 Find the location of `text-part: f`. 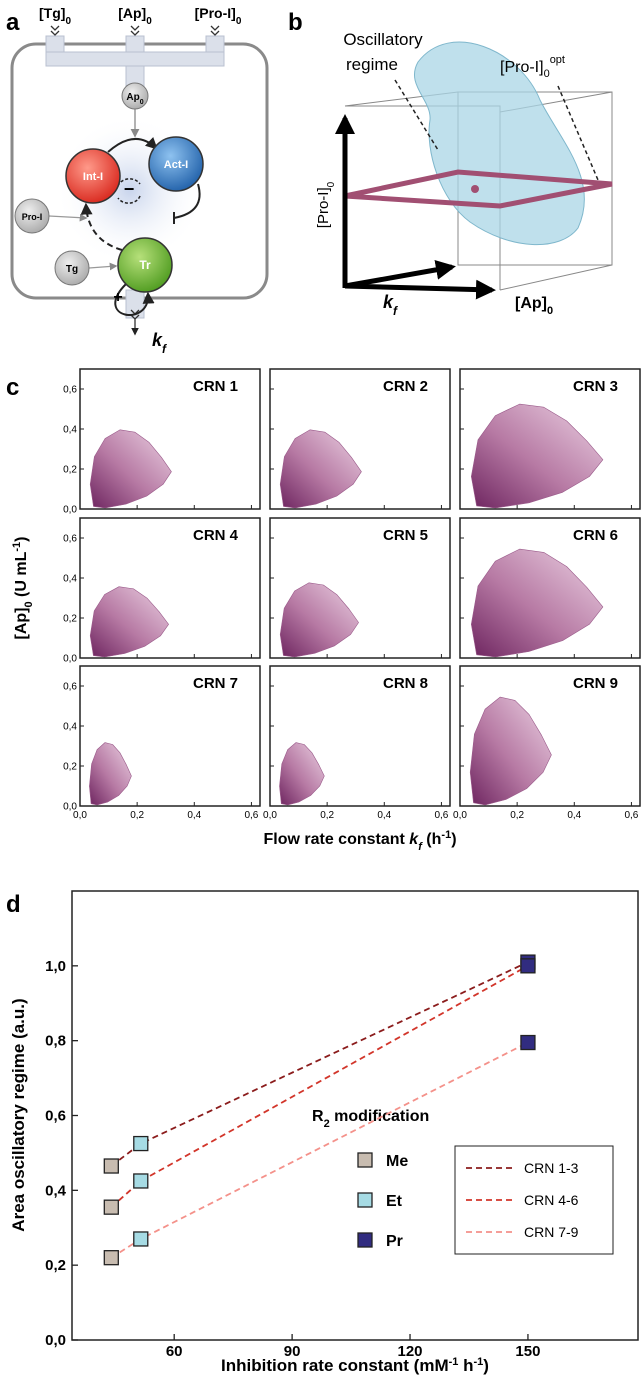

text-part: f is located at coordinates (395, 311).